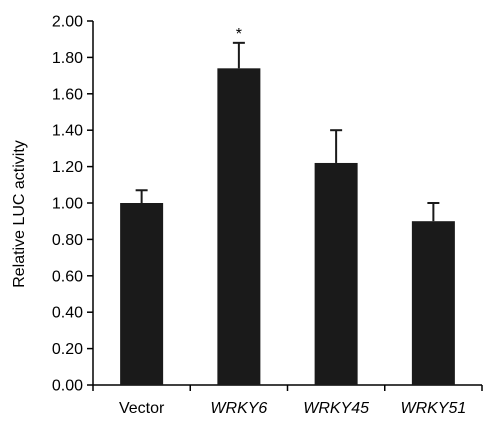  What do you see at coordinates (67, 349) in the screenshot?
I see `y-tick-label: 0.20` at bounding box center [67, 349].